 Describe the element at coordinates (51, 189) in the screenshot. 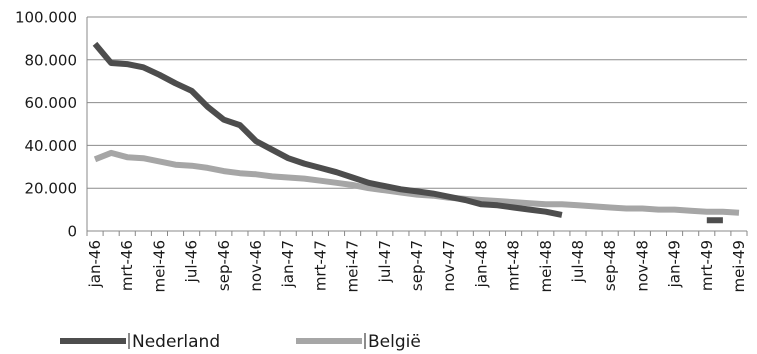

I see `y-tick-label: 20.000` at that location.